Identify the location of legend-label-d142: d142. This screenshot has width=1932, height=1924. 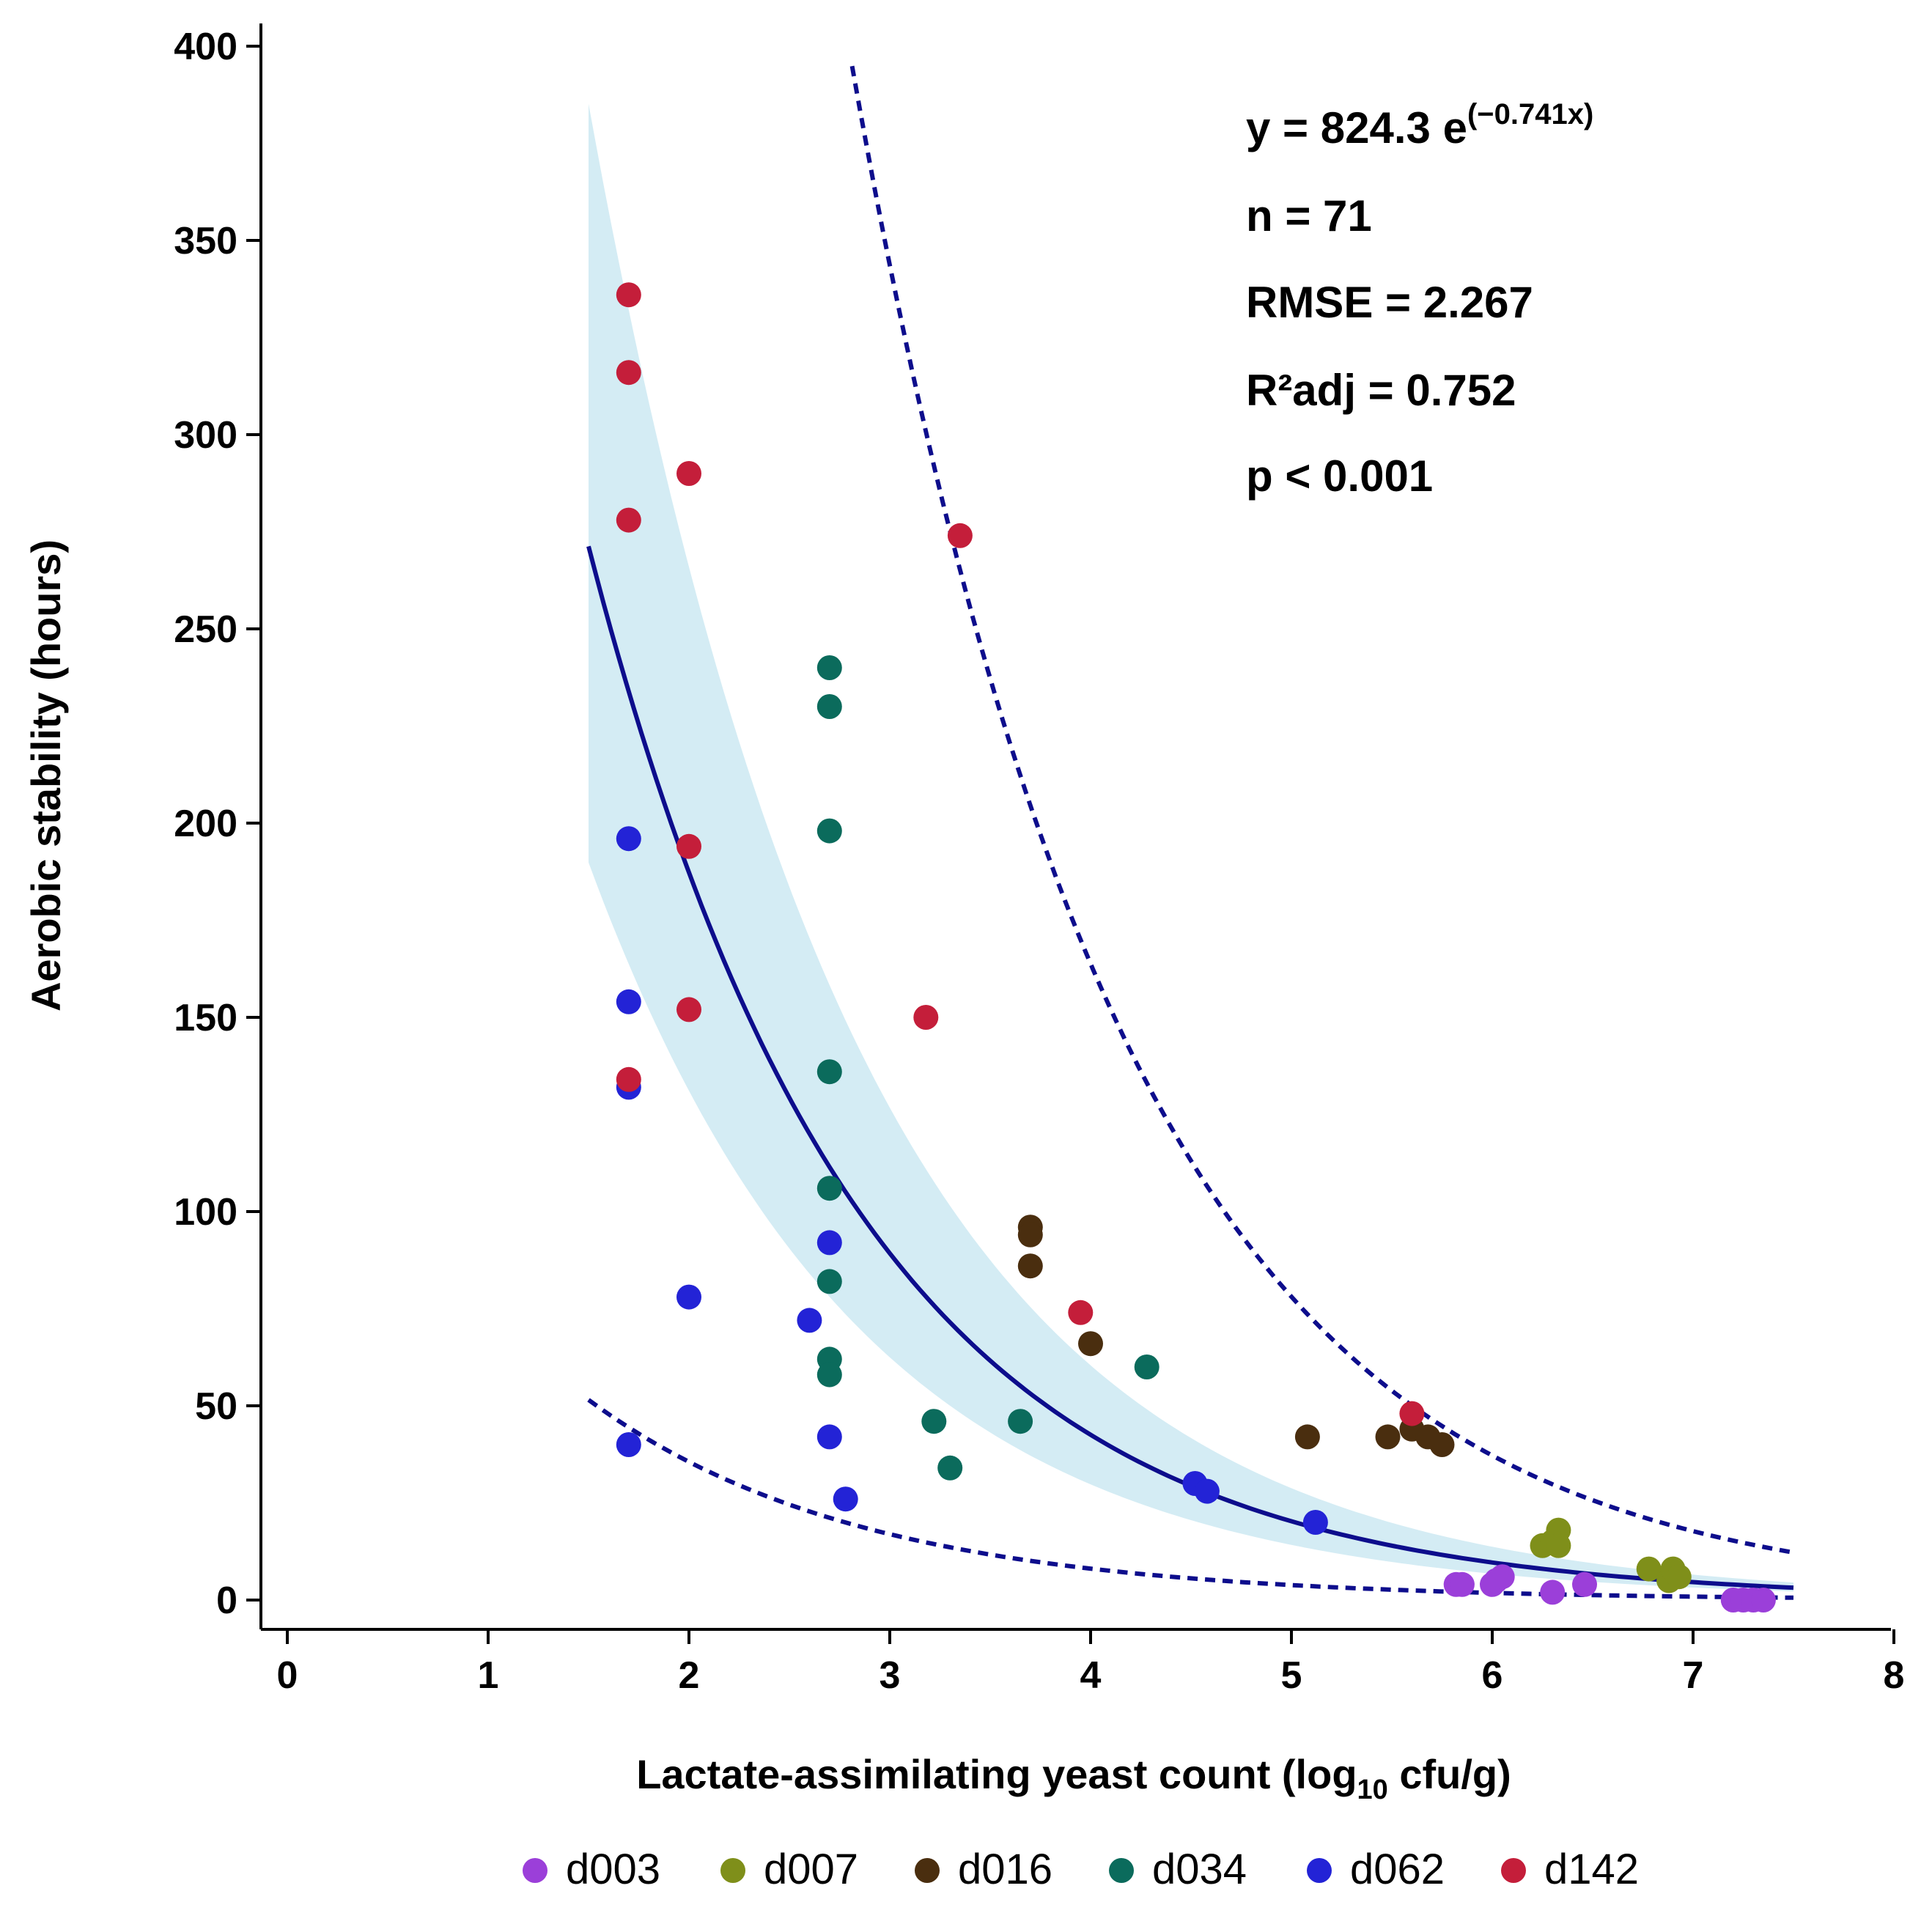
(1591, 1869).